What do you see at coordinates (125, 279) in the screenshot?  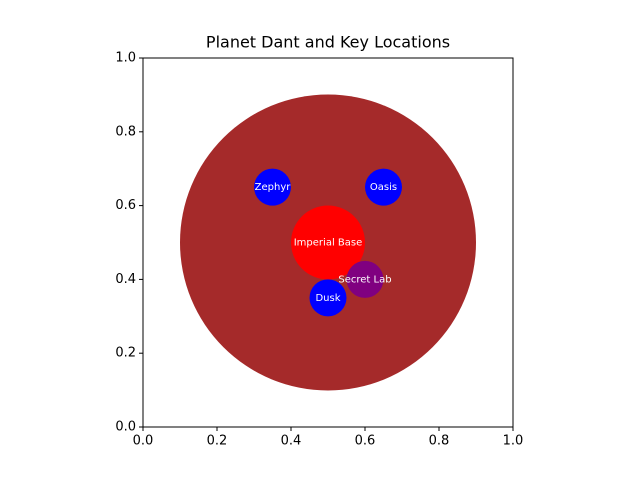 I see `y-tick-label: 0.4` at bounding box center [125, 279].